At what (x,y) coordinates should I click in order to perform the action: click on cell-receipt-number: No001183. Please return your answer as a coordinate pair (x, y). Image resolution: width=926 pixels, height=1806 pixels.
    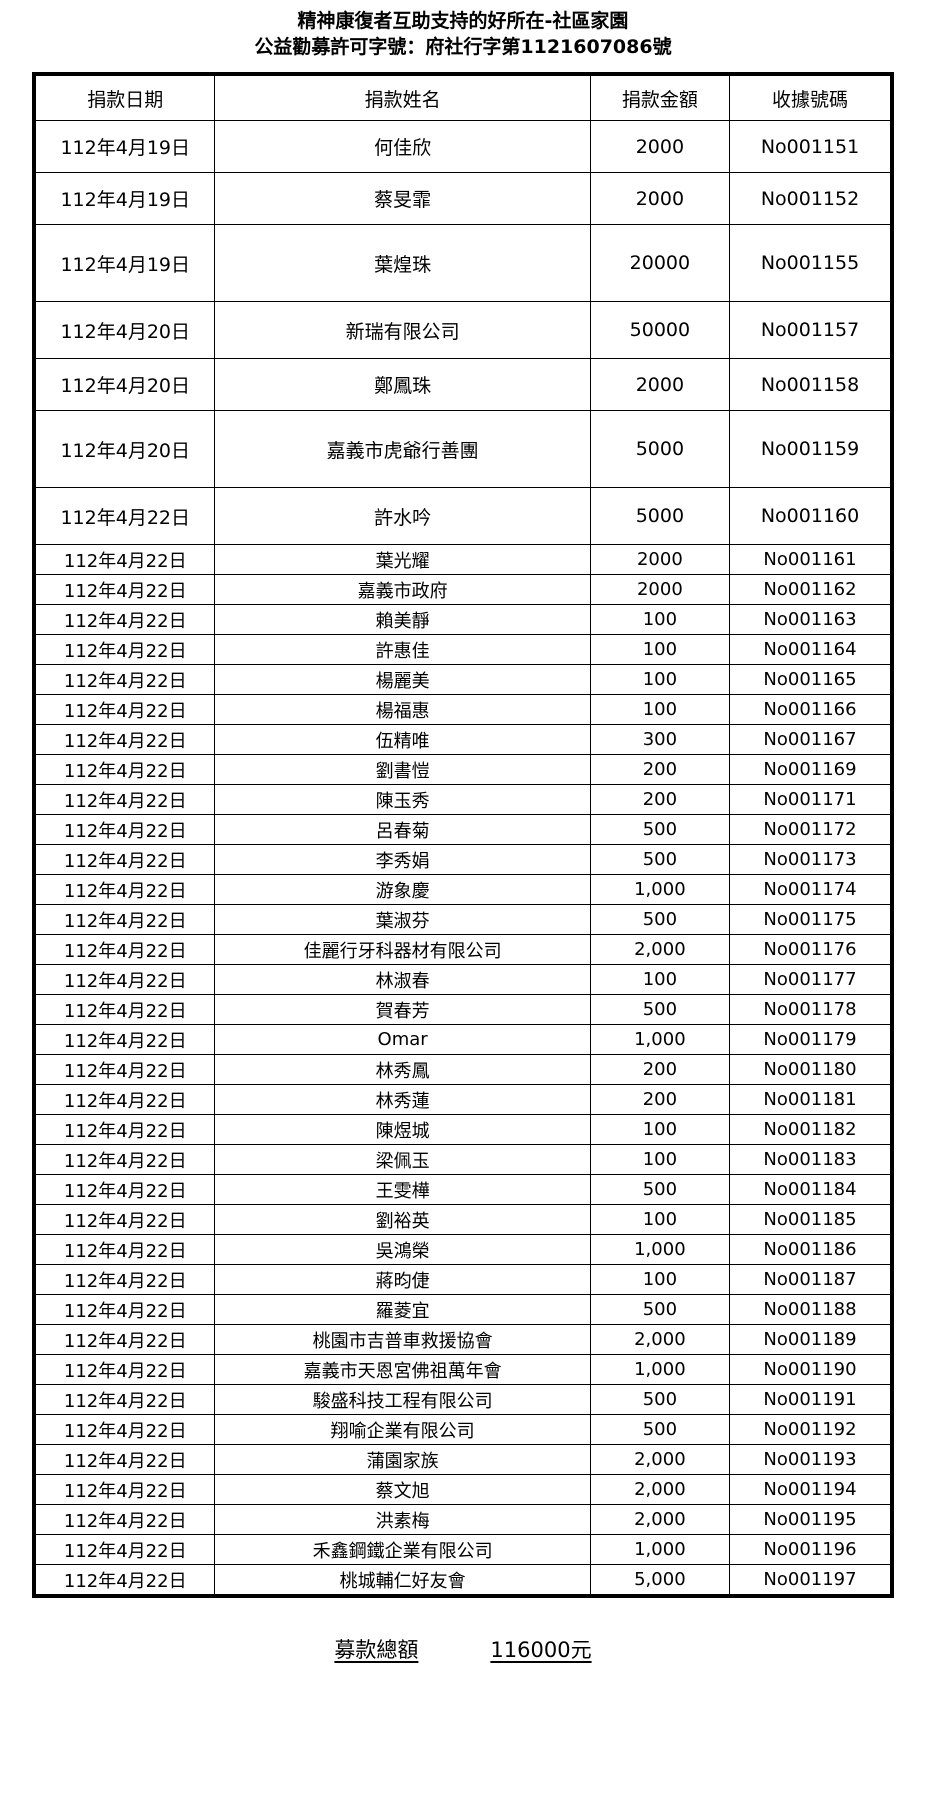
    Looking at the image, I should click on (810, 1159).